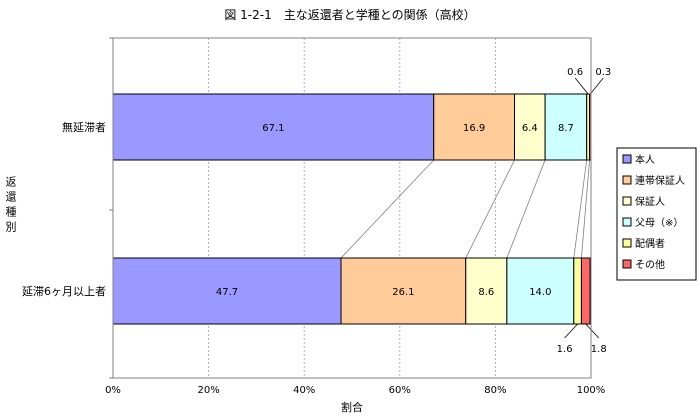 The height and width of the screenshot is (420, 700). What do you see at coordinates (84, 127) in the screenshot?
I see `category-label: 無延滞者` at bounding box center [84, 127].